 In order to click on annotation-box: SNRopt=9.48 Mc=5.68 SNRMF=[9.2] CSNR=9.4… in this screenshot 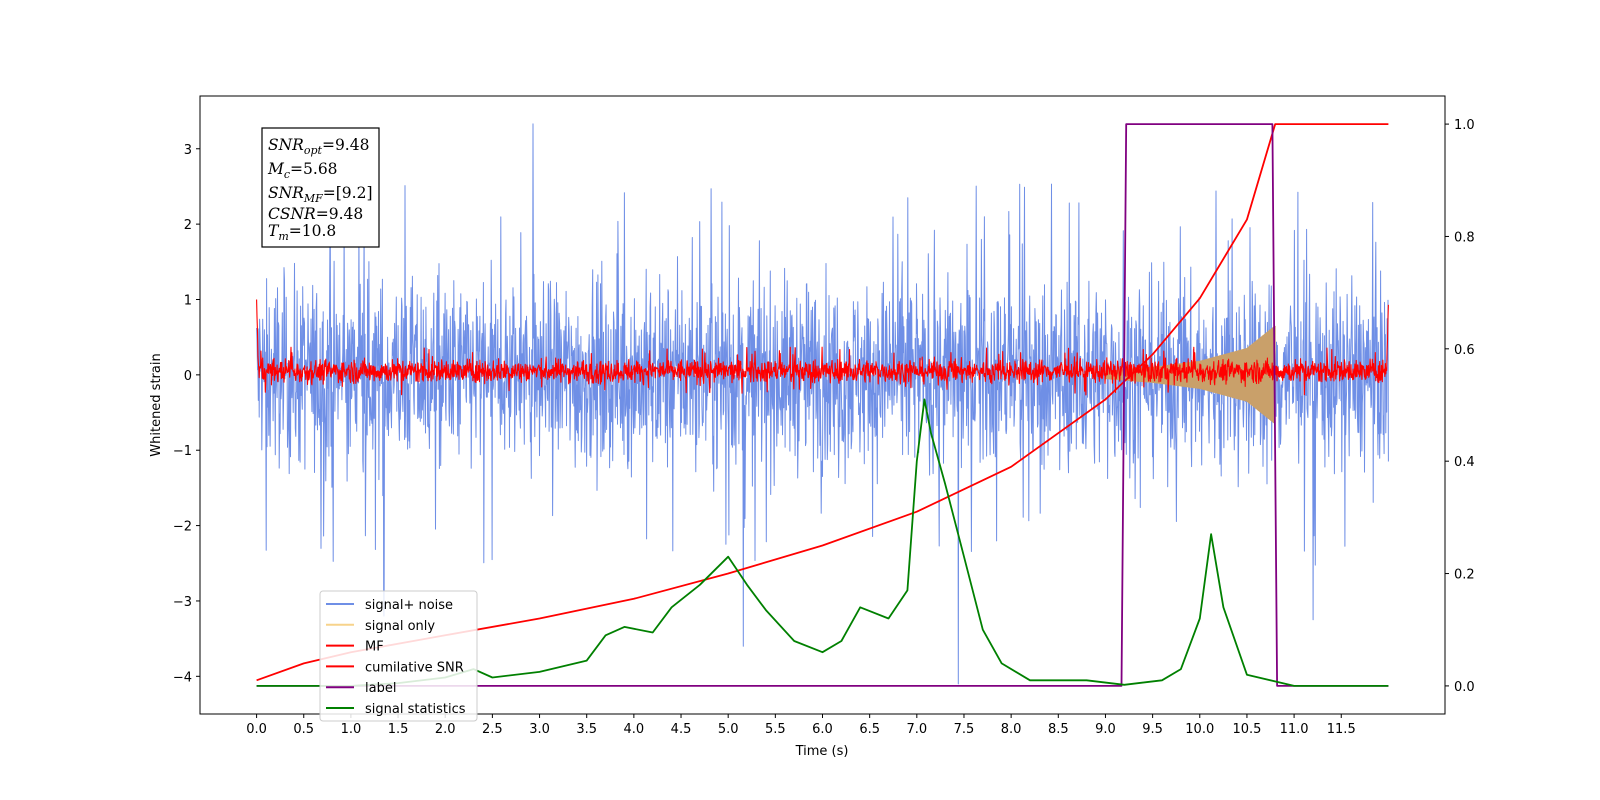, I will do `click(320, 187)`.